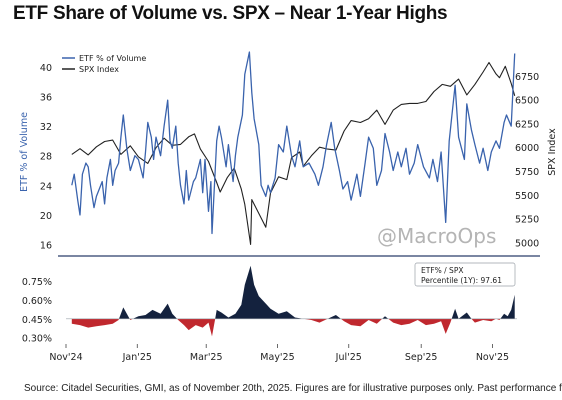 Image resolution: width=562 pixels, height=400 pixels. What do you see at coordinates (286, 327) in the screenshot?
I see `ratio-area-below-baseline` at bounding box center [286, 327].